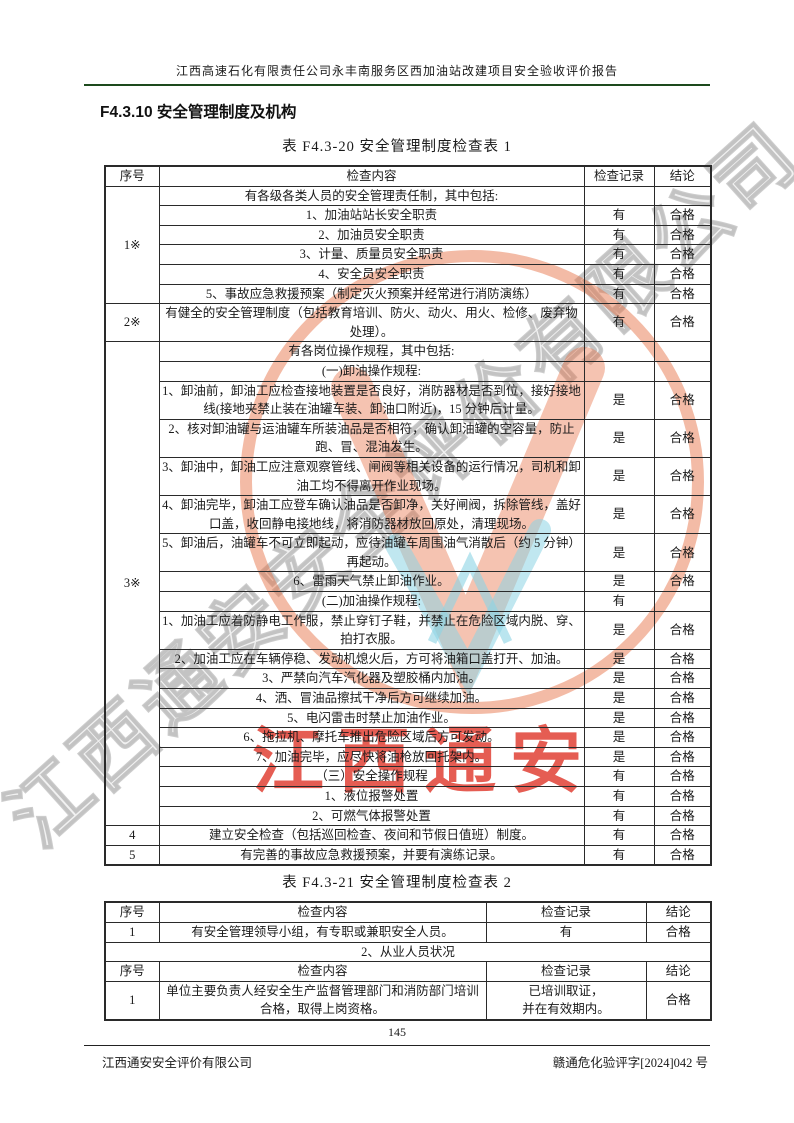 The height and width of the screenshot is (1123, 794). I want to click on page-number: 145, so click(397, 1032).